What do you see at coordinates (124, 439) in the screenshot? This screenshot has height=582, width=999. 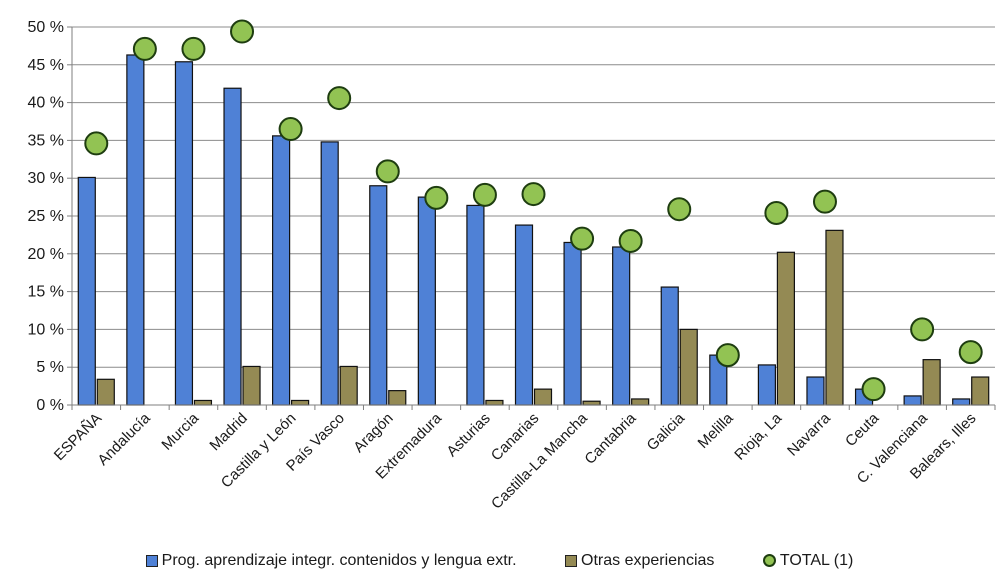 I see `category-label: Andalucía` at bounding box center [124, 439].